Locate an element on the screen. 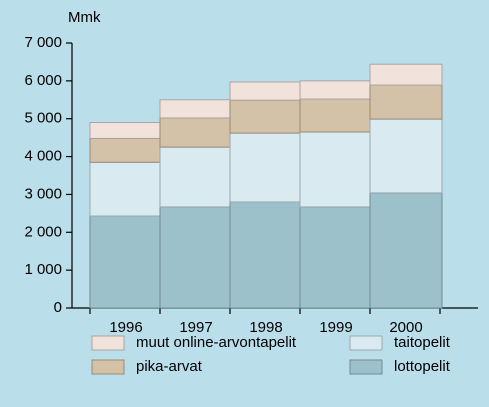 The width and height of the screenshot is (489, 407). legend-label: lottopelit is located at coordinates (422, 366).